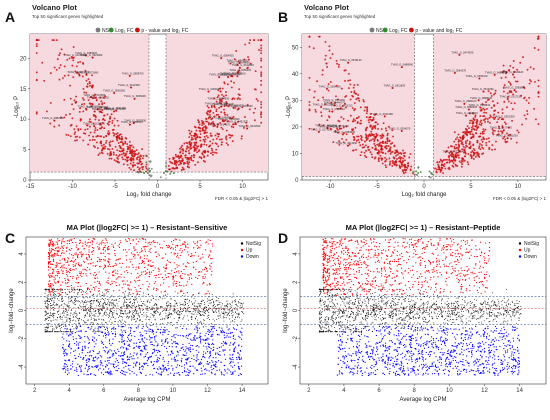  What do you see at coordinates (229, 74) in the screenshot?
I see `gene-label: TVAG_G_0870050` at bounding box center [229, 74].